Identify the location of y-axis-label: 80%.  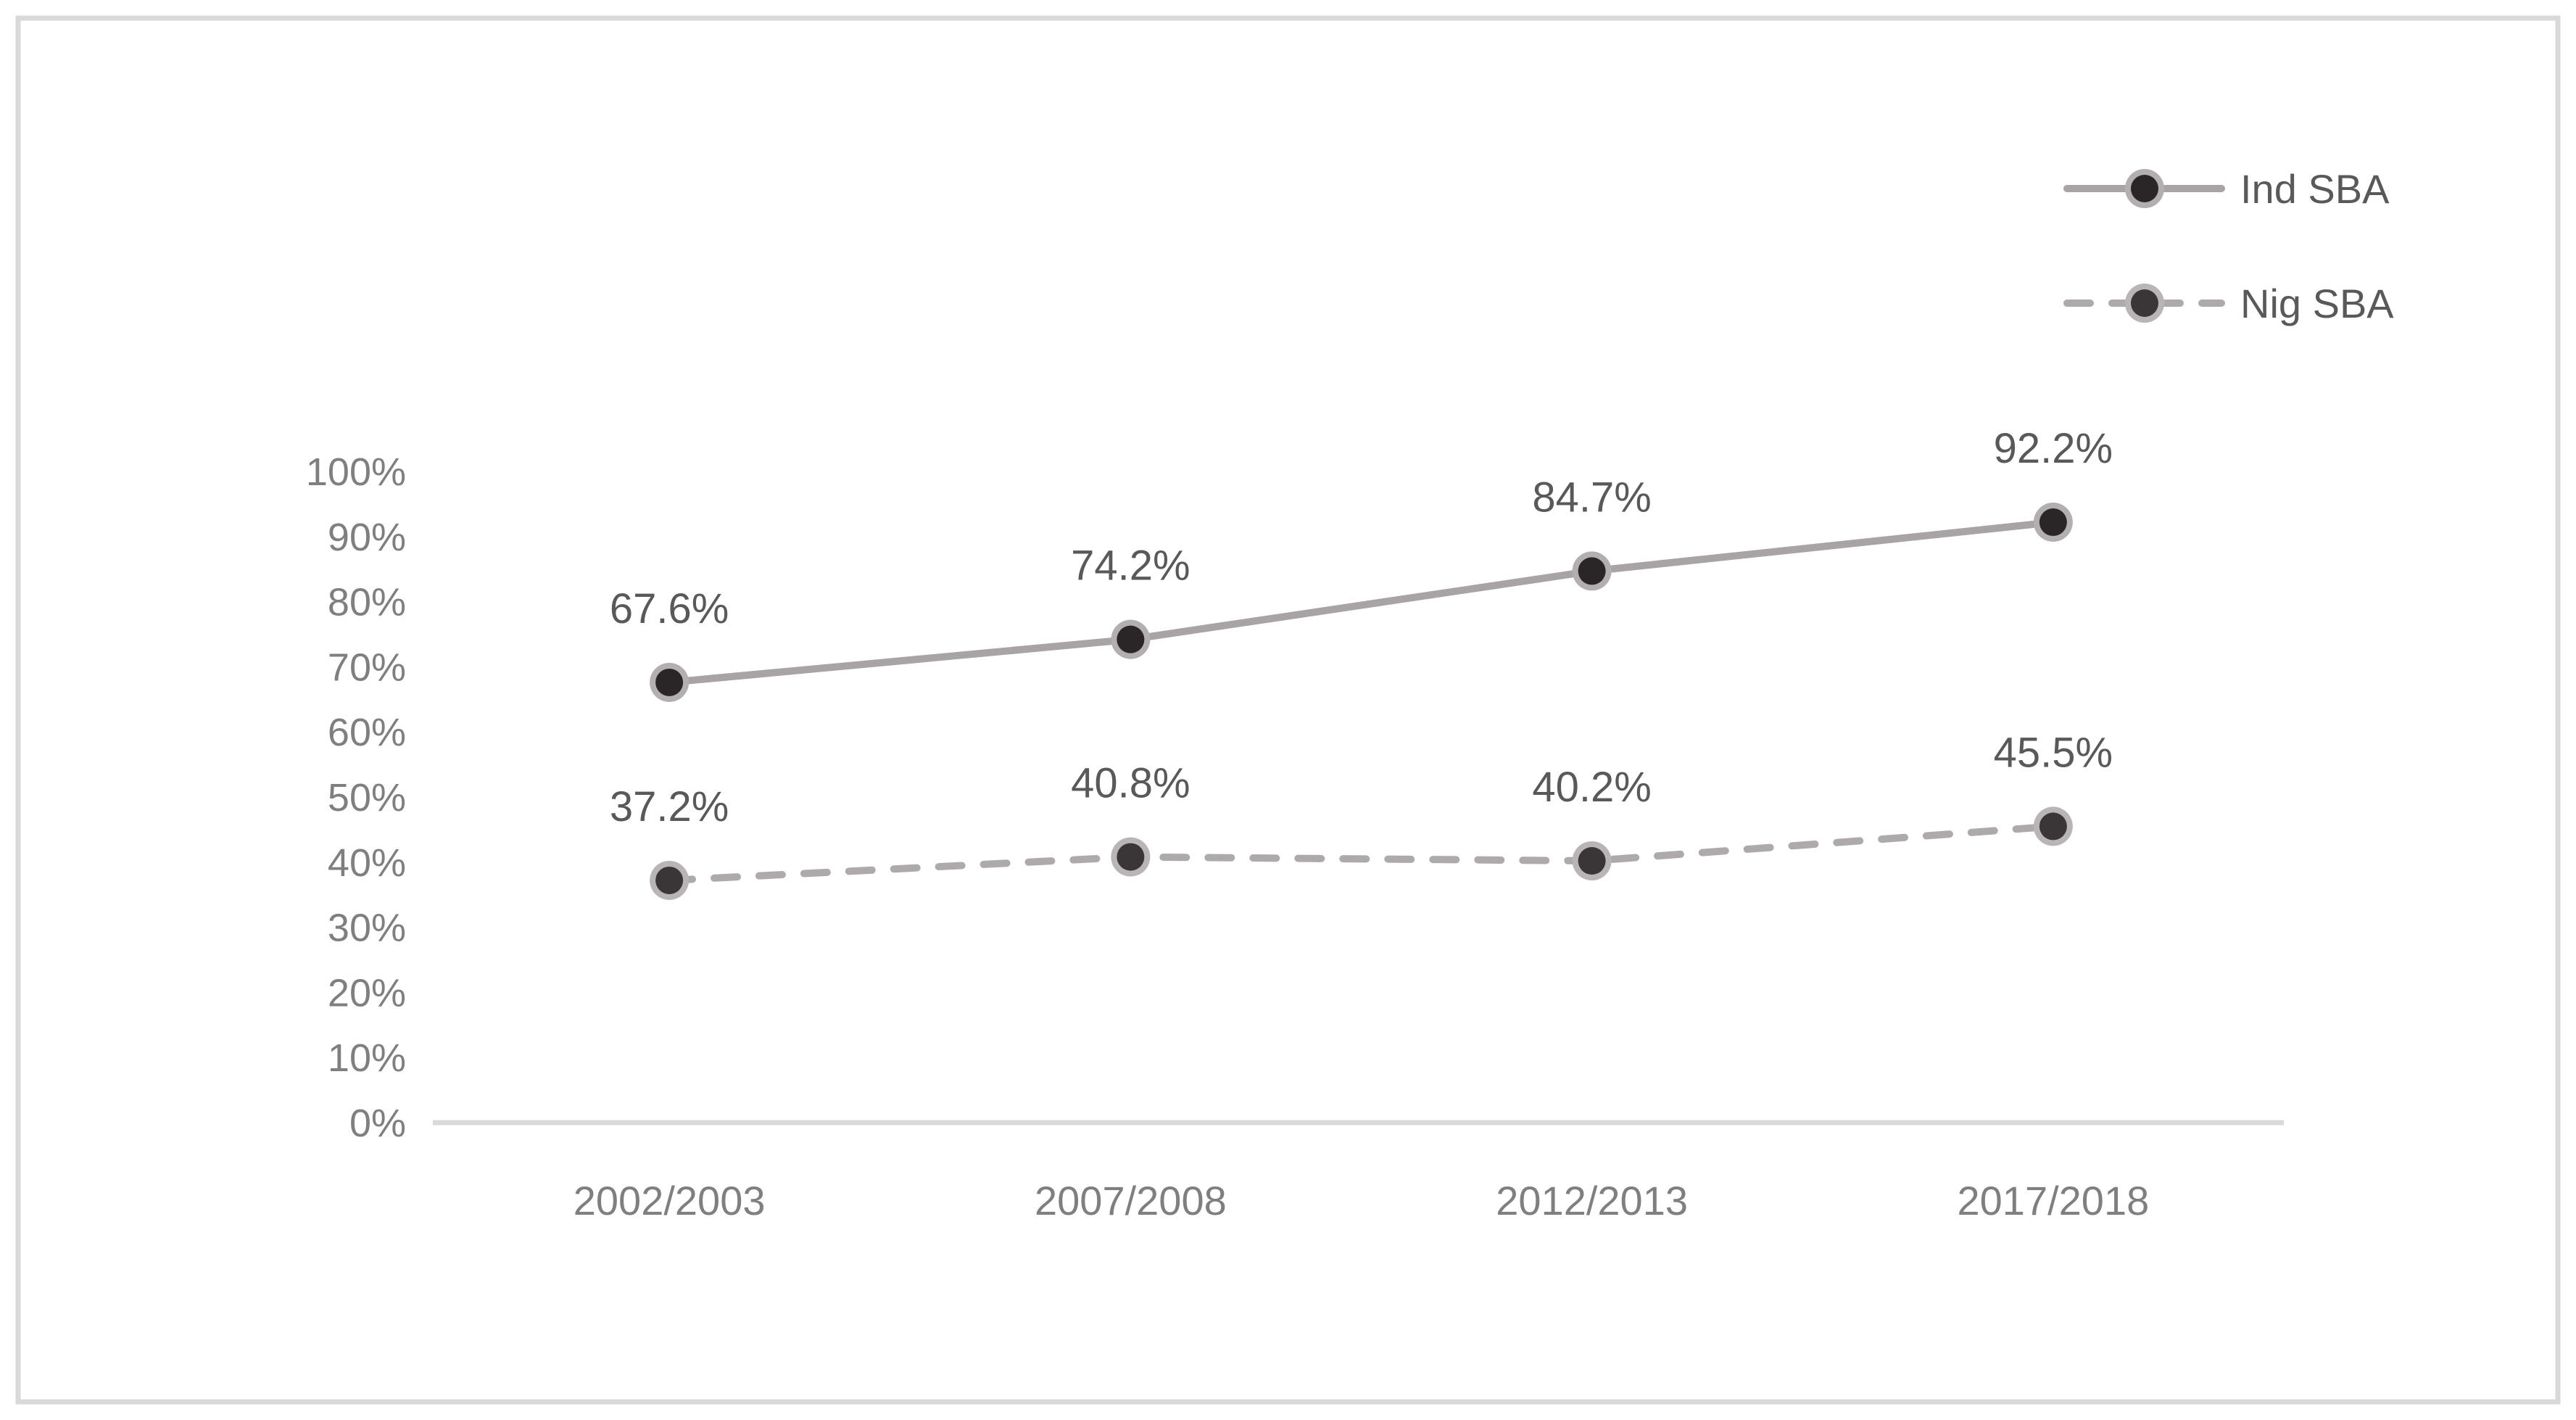
(367, 602).